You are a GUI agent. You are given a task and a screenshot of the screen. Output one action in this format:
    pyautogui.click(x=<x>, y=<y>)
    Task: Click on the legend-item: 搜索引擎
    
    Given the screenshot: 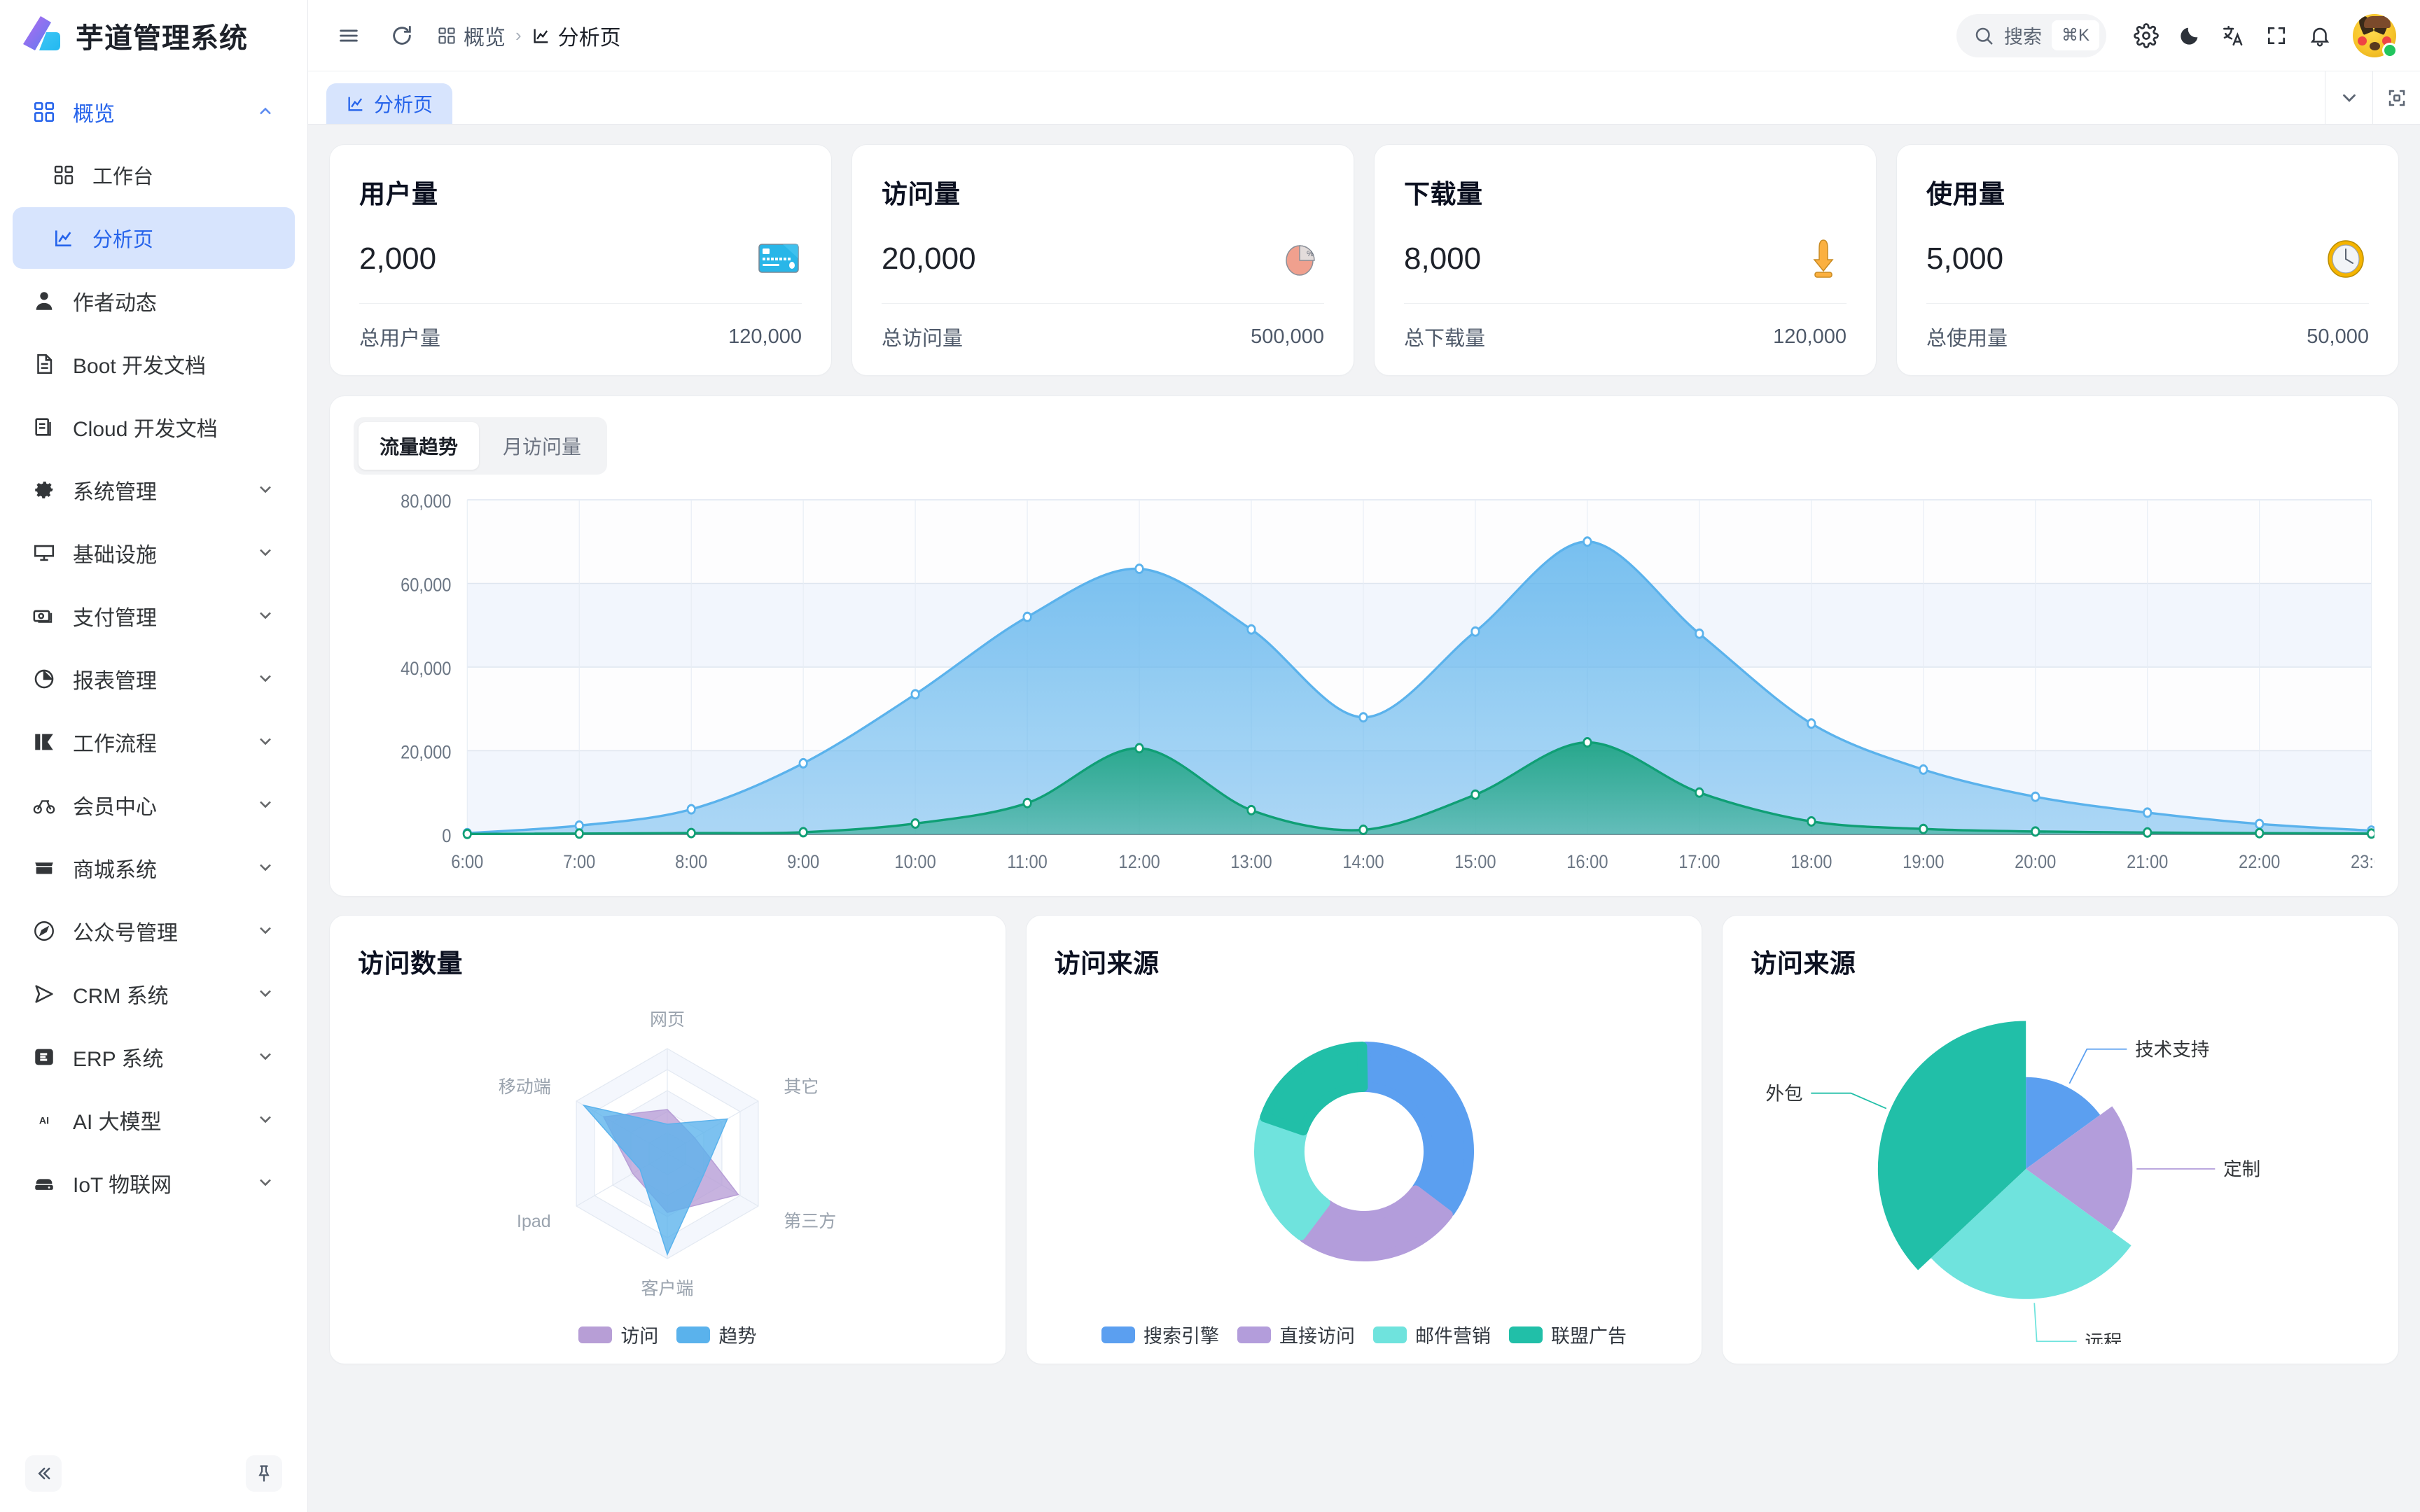 What is the action you would take?
    pyautogui.click(x=1160, y=1334)
    